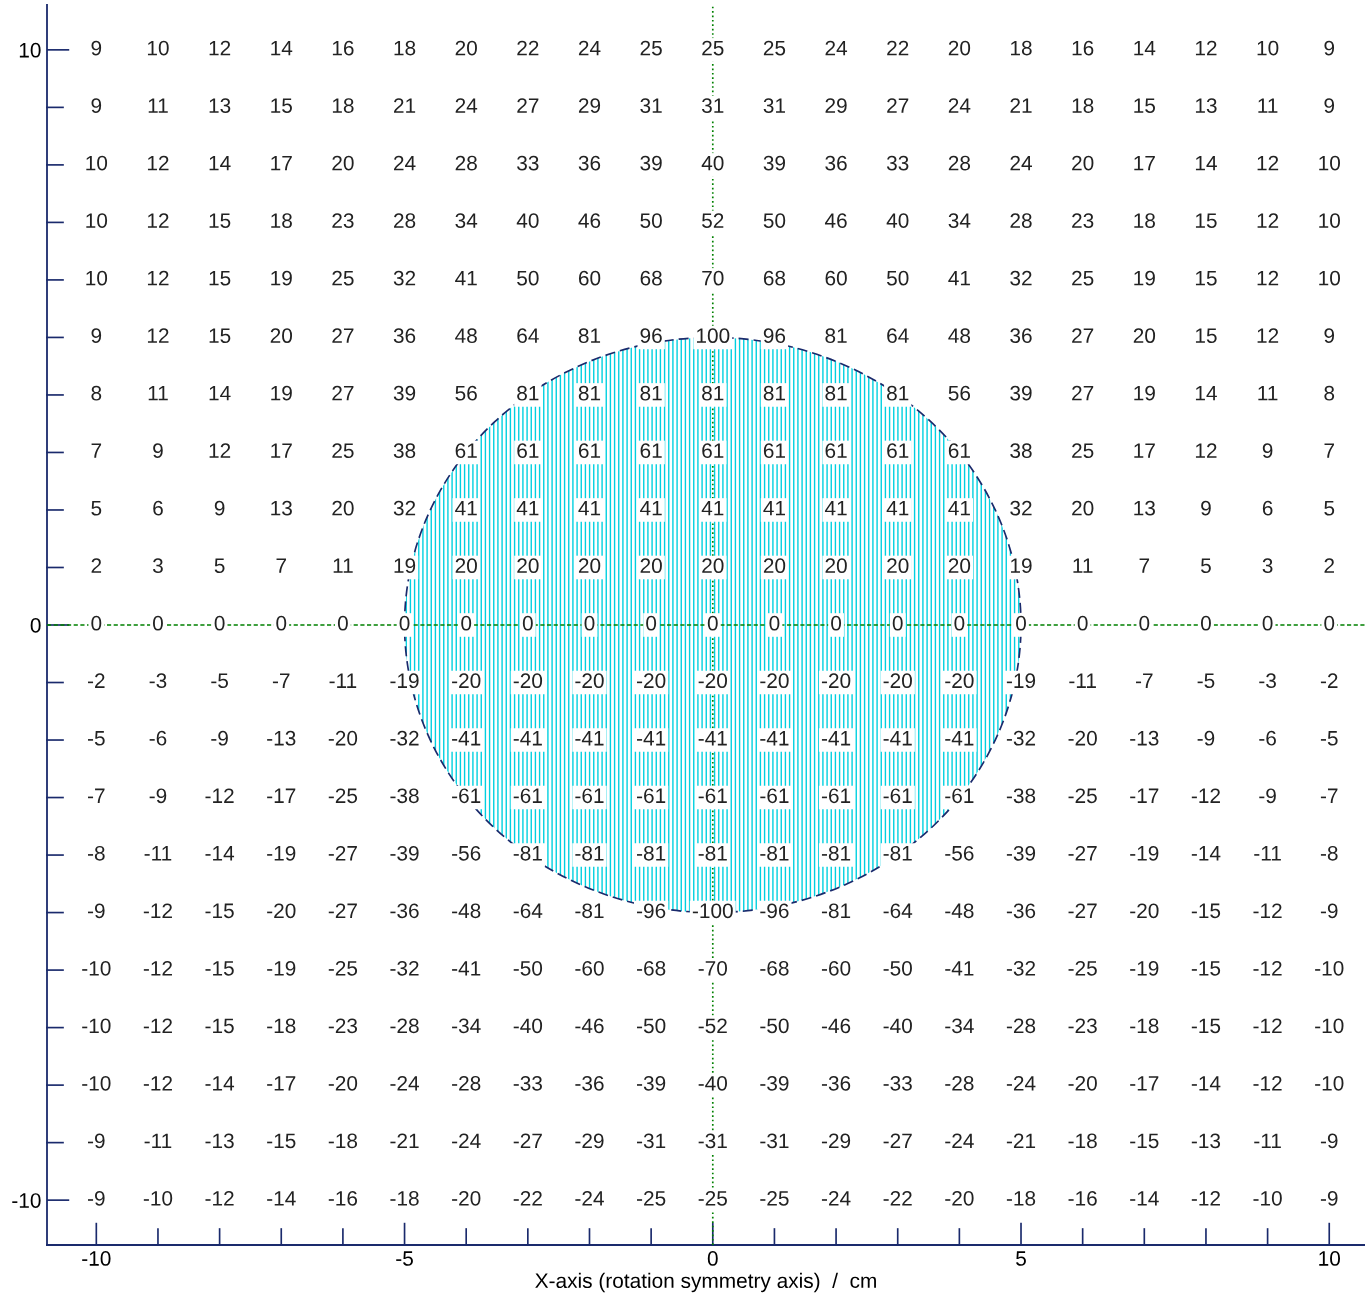  Describe the element at coordinates (1021, 1258) in the screenshot. I see `x-tick-label: 5` at that location.